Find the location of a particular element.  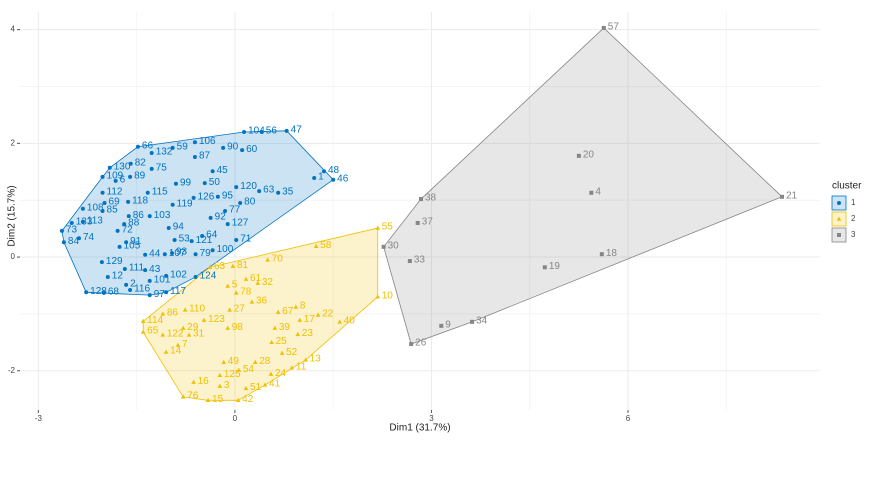

point-label: 59 is located at coordinates (183, 147).